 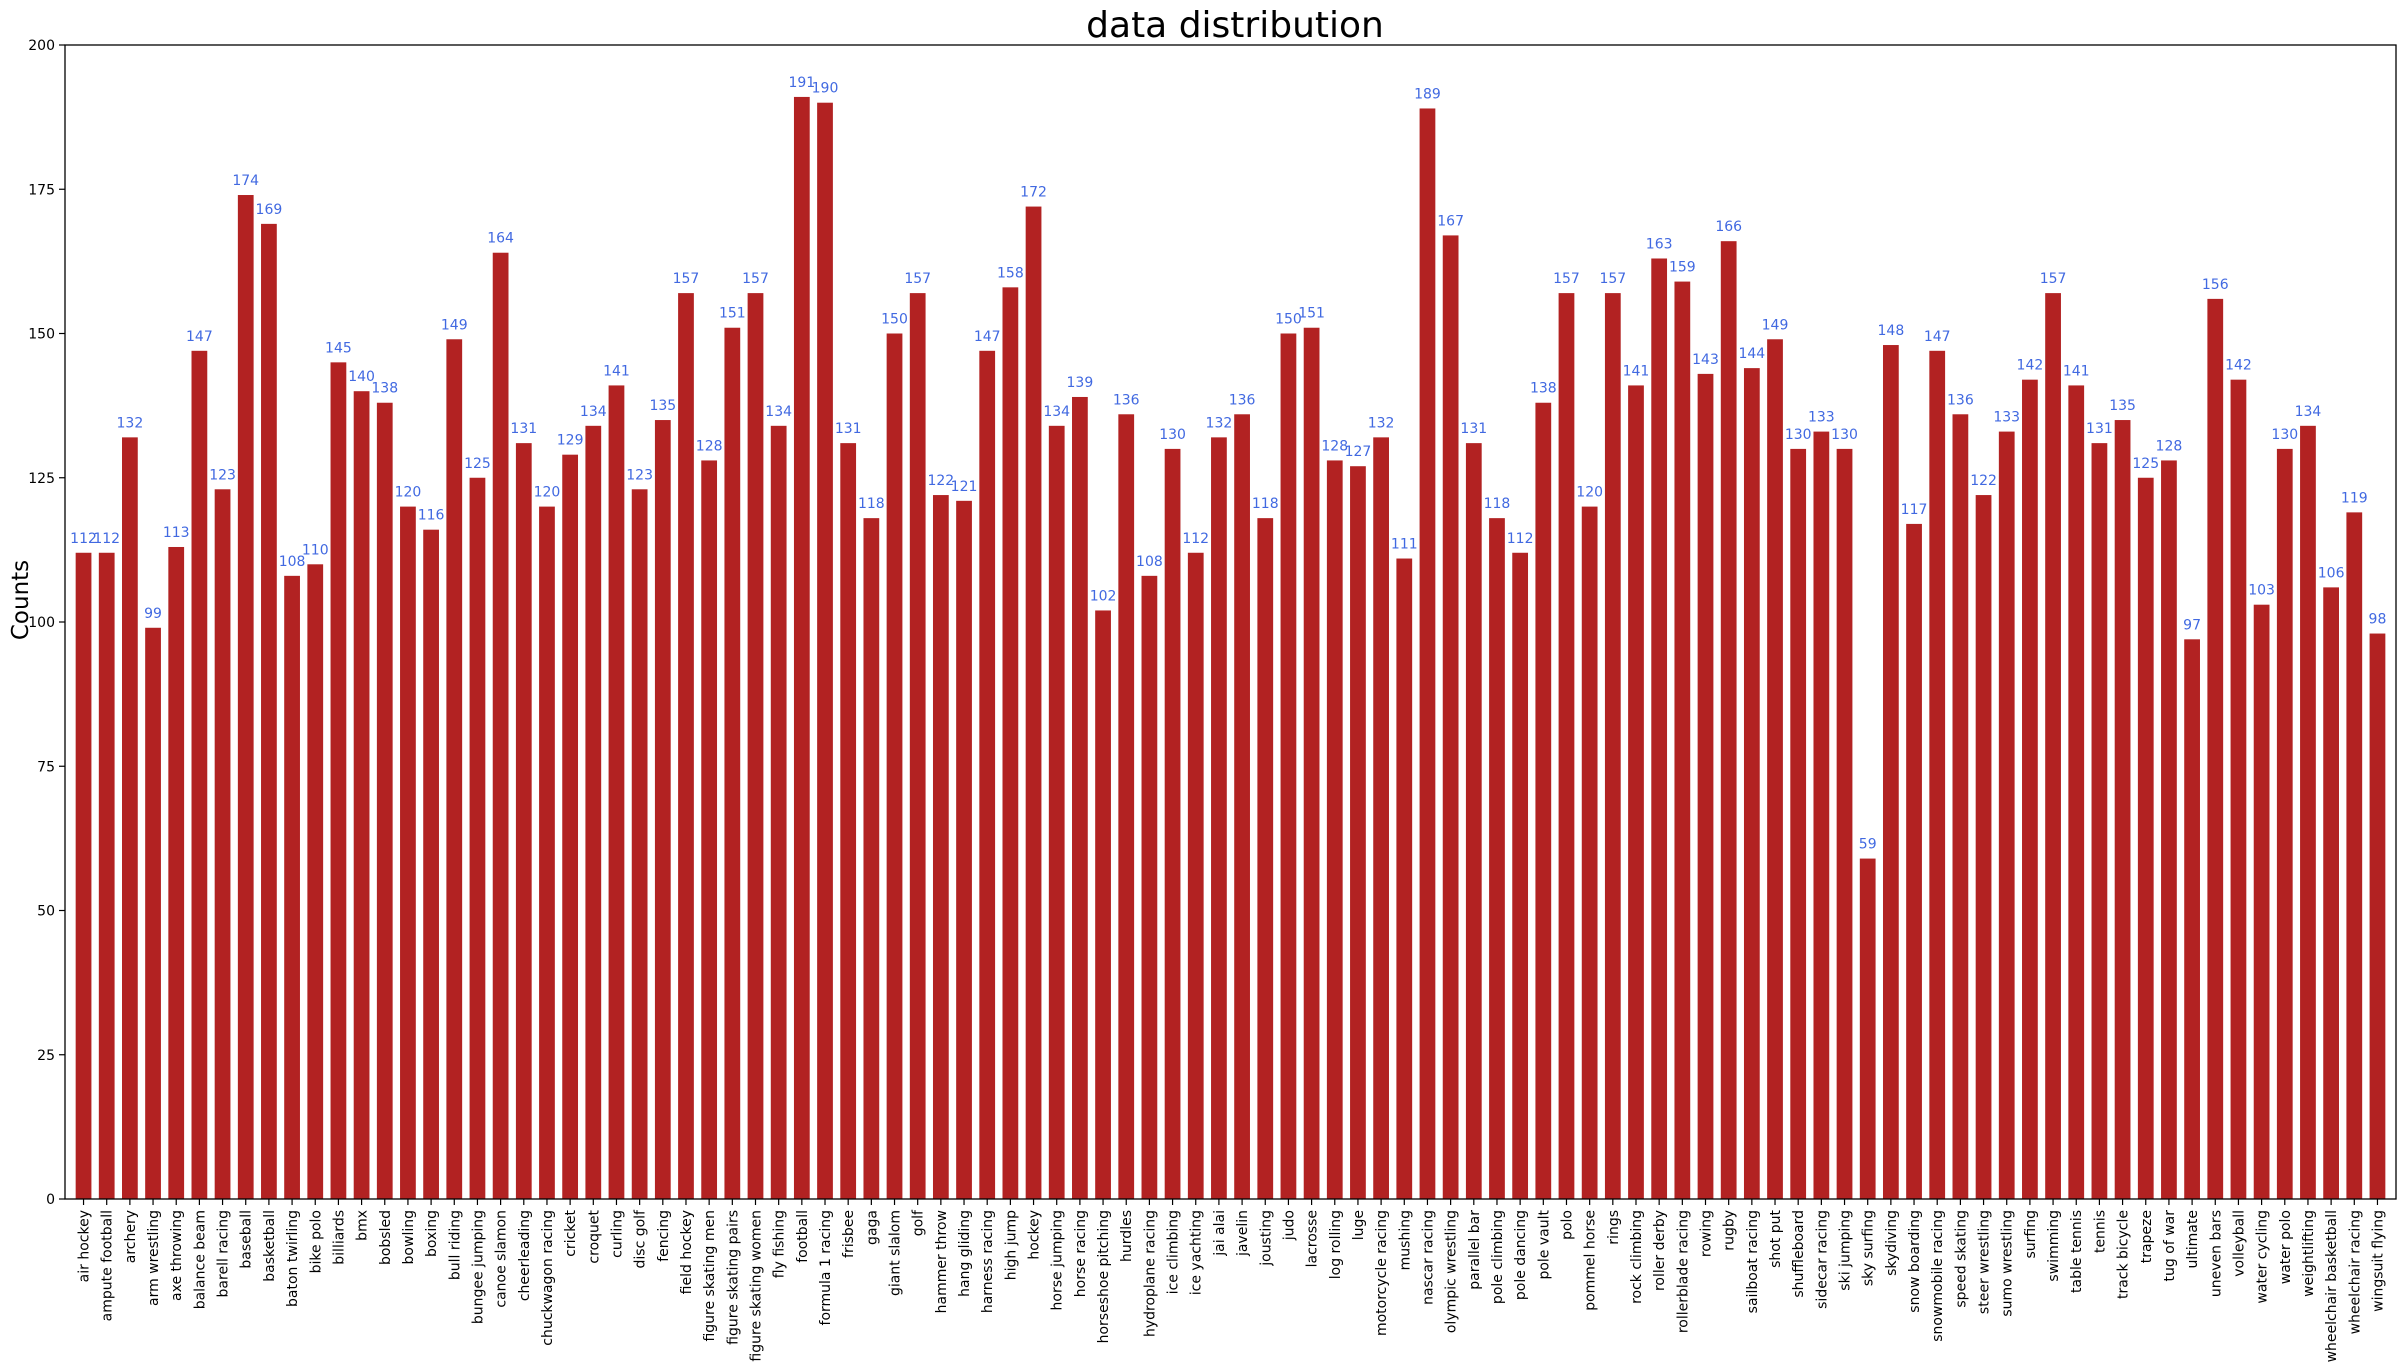 What do you see at coordinates (1705, 786) in the screenshot?
I see `bar-rowing` at bounding box center [1705, 786].